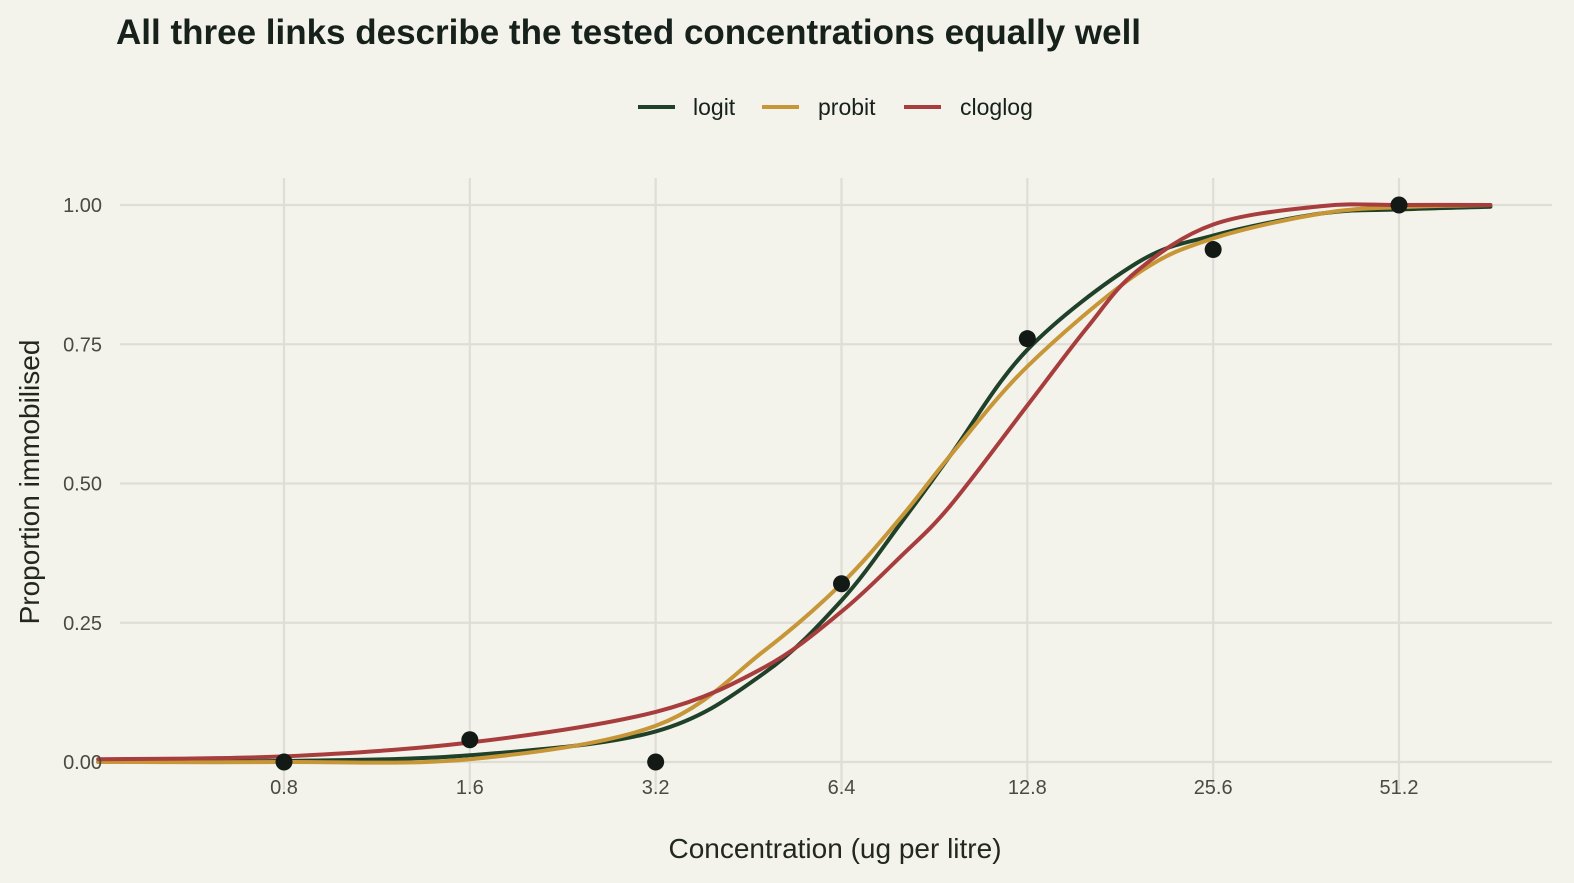  I want to click on y-tick-label: 0.25, so click(82, 624).